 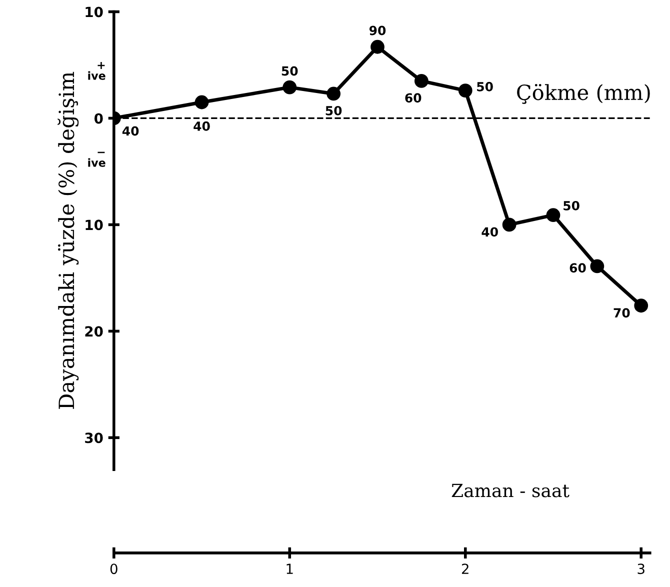 What do you see at coordinates (511, 491) in the screenshot?
I see `x-axis-title: Zaman - saat` at bounding box center [511, 491].